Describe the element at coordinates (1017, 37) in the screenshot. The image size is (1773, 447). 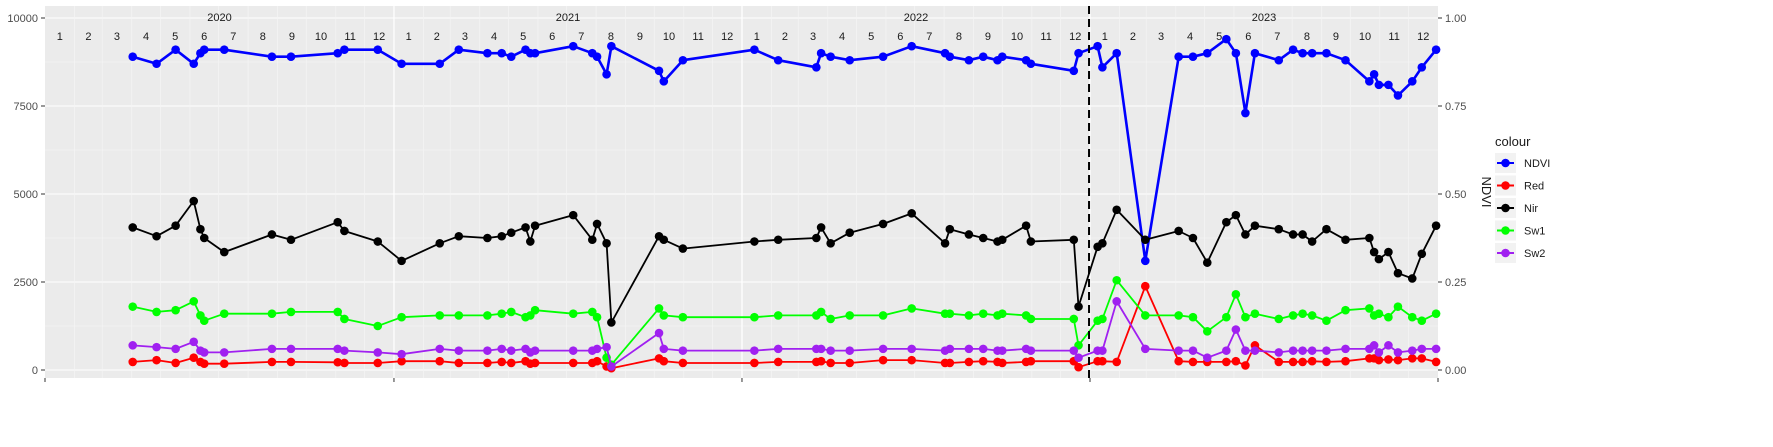
I see `month-label: 10` at that location.